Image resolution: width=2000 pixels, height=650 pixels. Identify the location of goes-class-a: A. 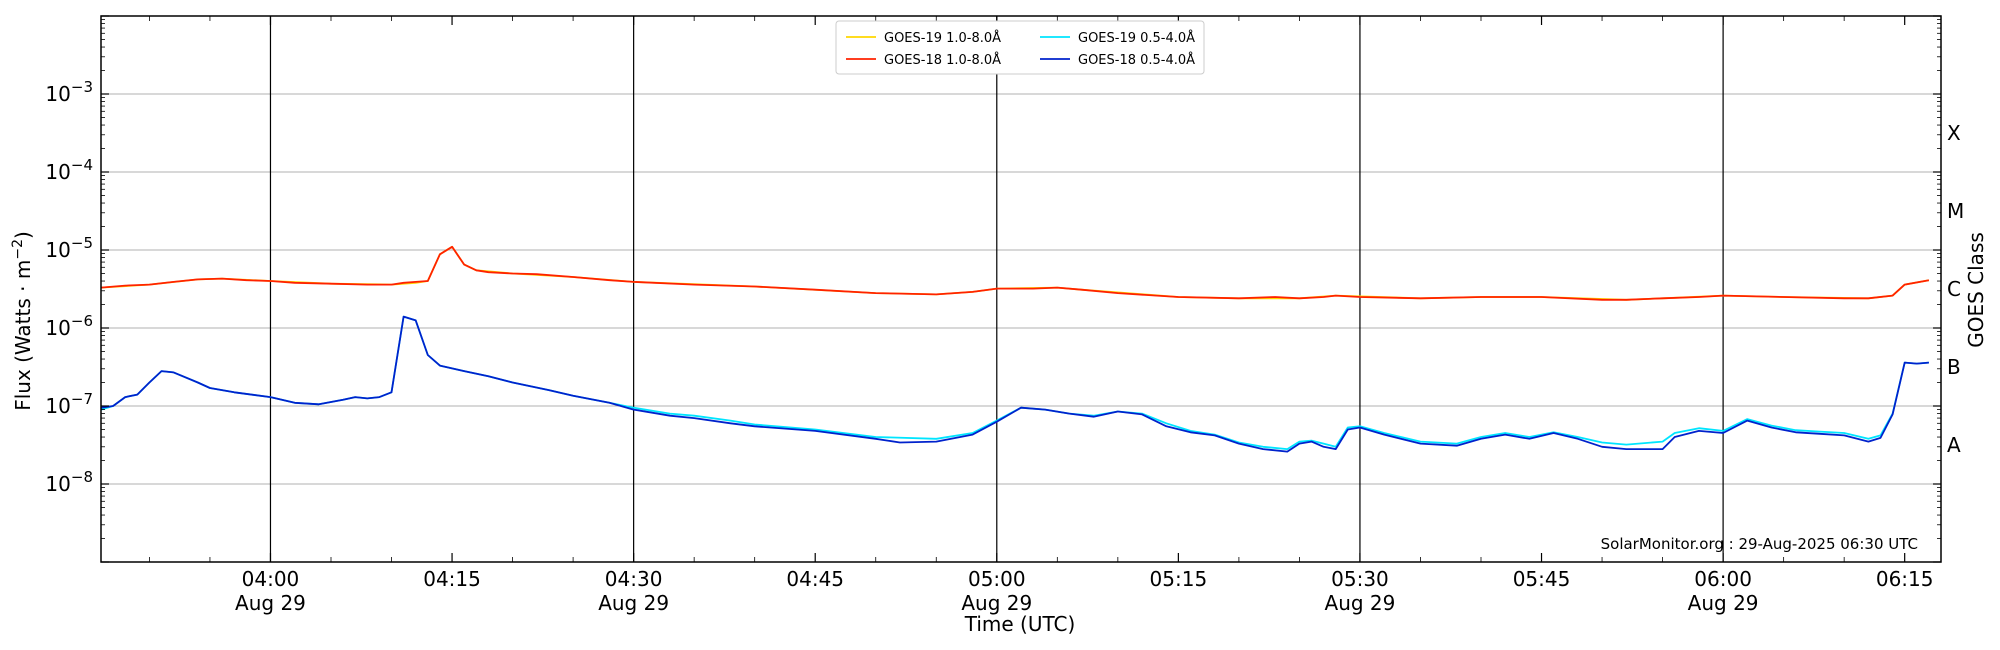
(1954, 445).